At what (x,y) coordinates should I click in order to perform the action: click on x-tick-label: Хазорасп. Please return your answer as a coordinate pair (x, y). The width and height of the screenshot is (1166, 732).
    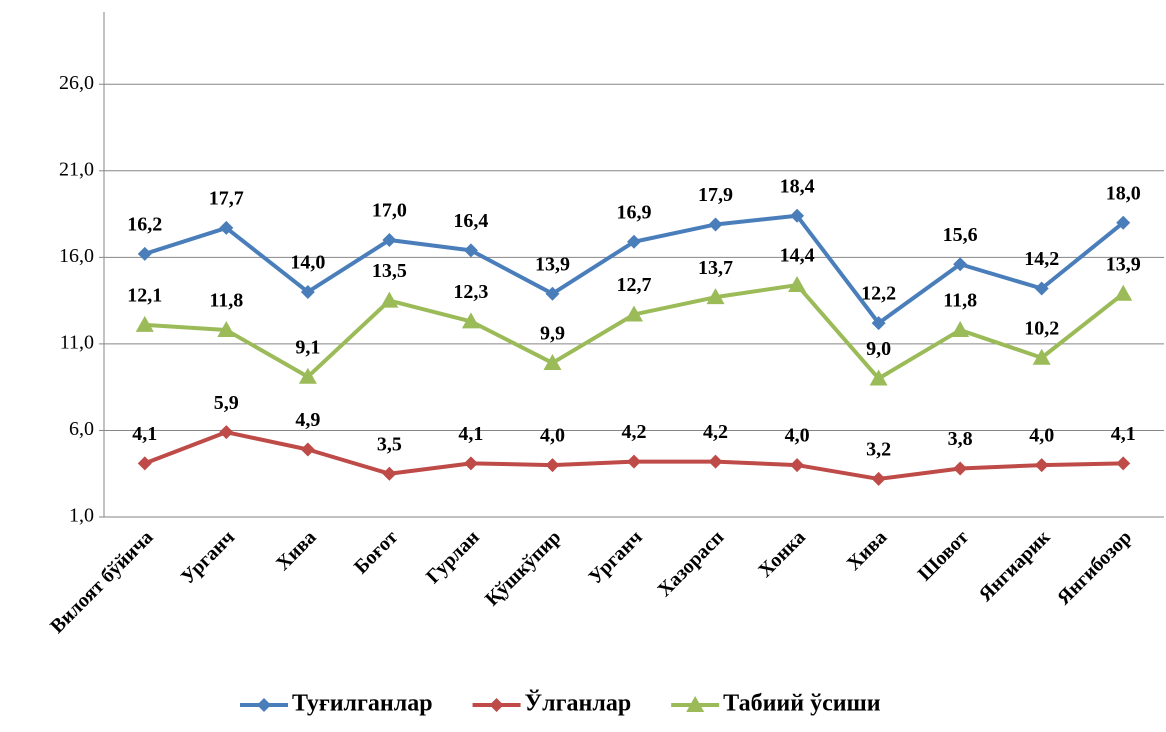
    Looking at the image, I should click on (690, 563).